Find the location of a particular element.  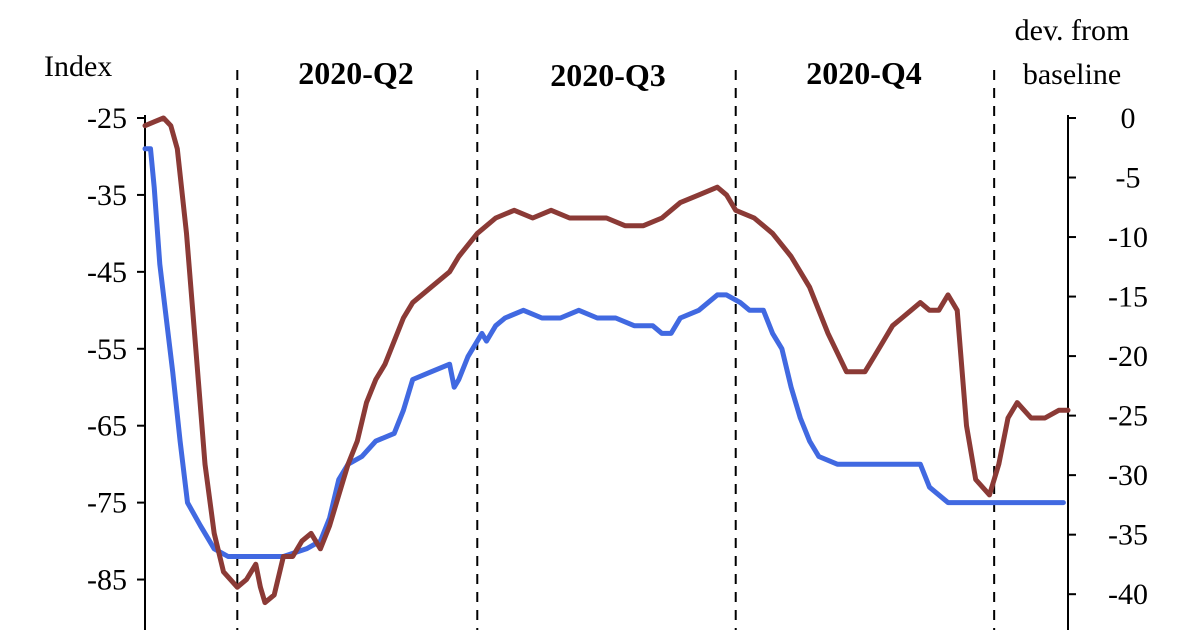

right-tick-label: -5 is located at coordinates (1128, 178).